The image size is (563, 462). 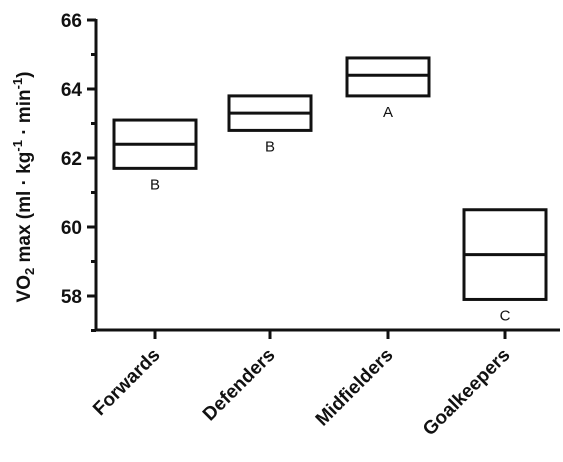 I want to click on ylabel-close: ), so click(x=24, y=75).